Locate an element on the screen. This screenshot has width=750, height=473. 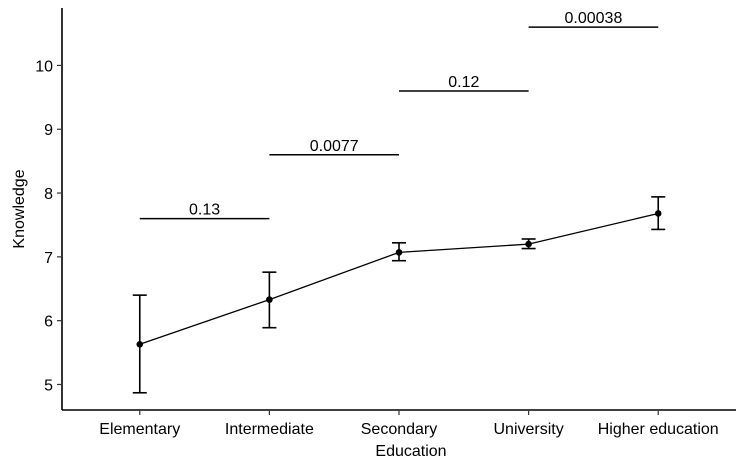
x-tick-label: Elementary is located at coordinates (139, 429).